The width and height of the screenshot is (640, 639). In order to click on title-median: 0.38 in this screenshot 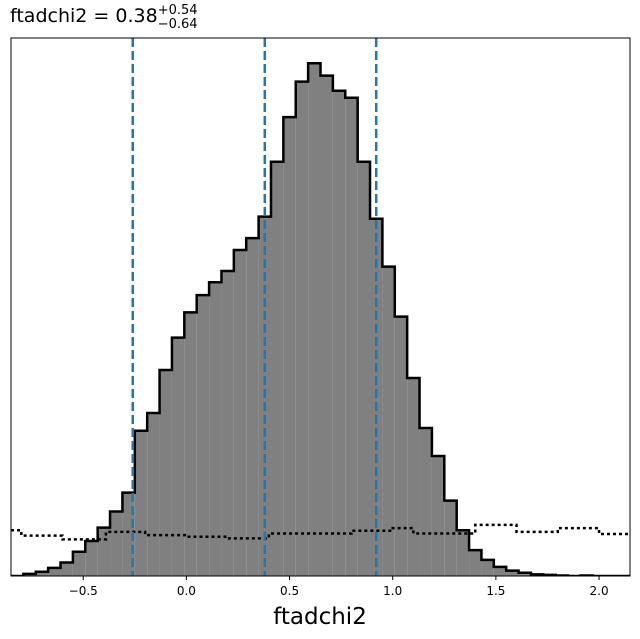, I will do `click(136, 16)`.